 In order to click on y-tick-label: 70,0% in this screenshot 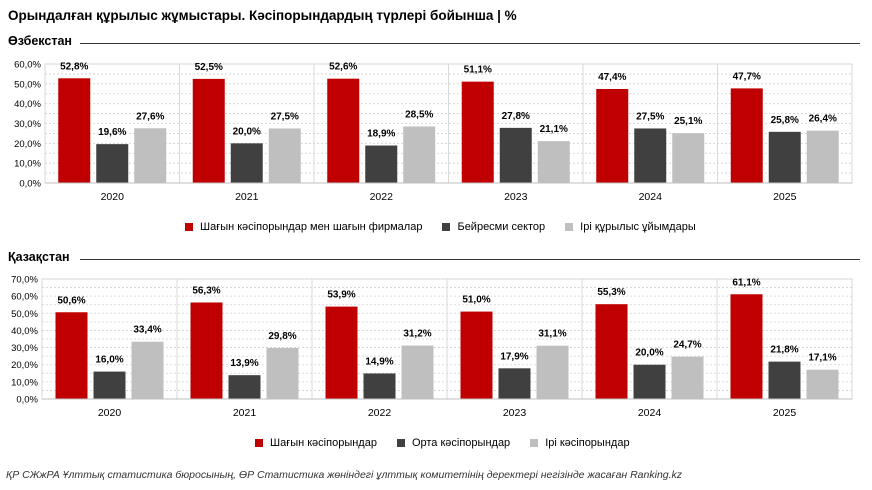, I will do `click(24, 280)`.